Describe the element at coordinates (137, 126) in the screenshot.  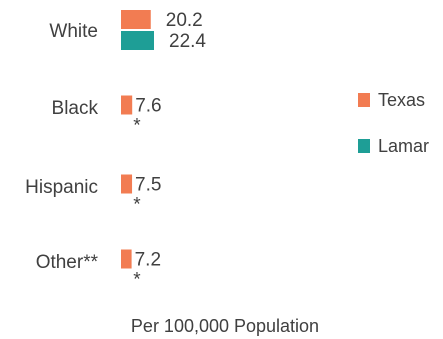
I see `suppressed-marker-lamar-black: *` at that location.